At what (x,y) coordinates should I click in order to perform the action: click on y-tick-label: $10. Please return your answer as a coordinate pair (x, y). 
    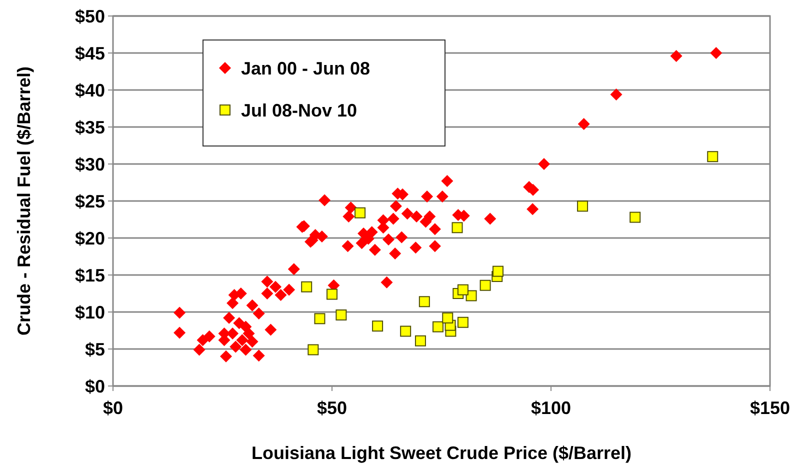
    Looking at the image, I should click on (89, 312).